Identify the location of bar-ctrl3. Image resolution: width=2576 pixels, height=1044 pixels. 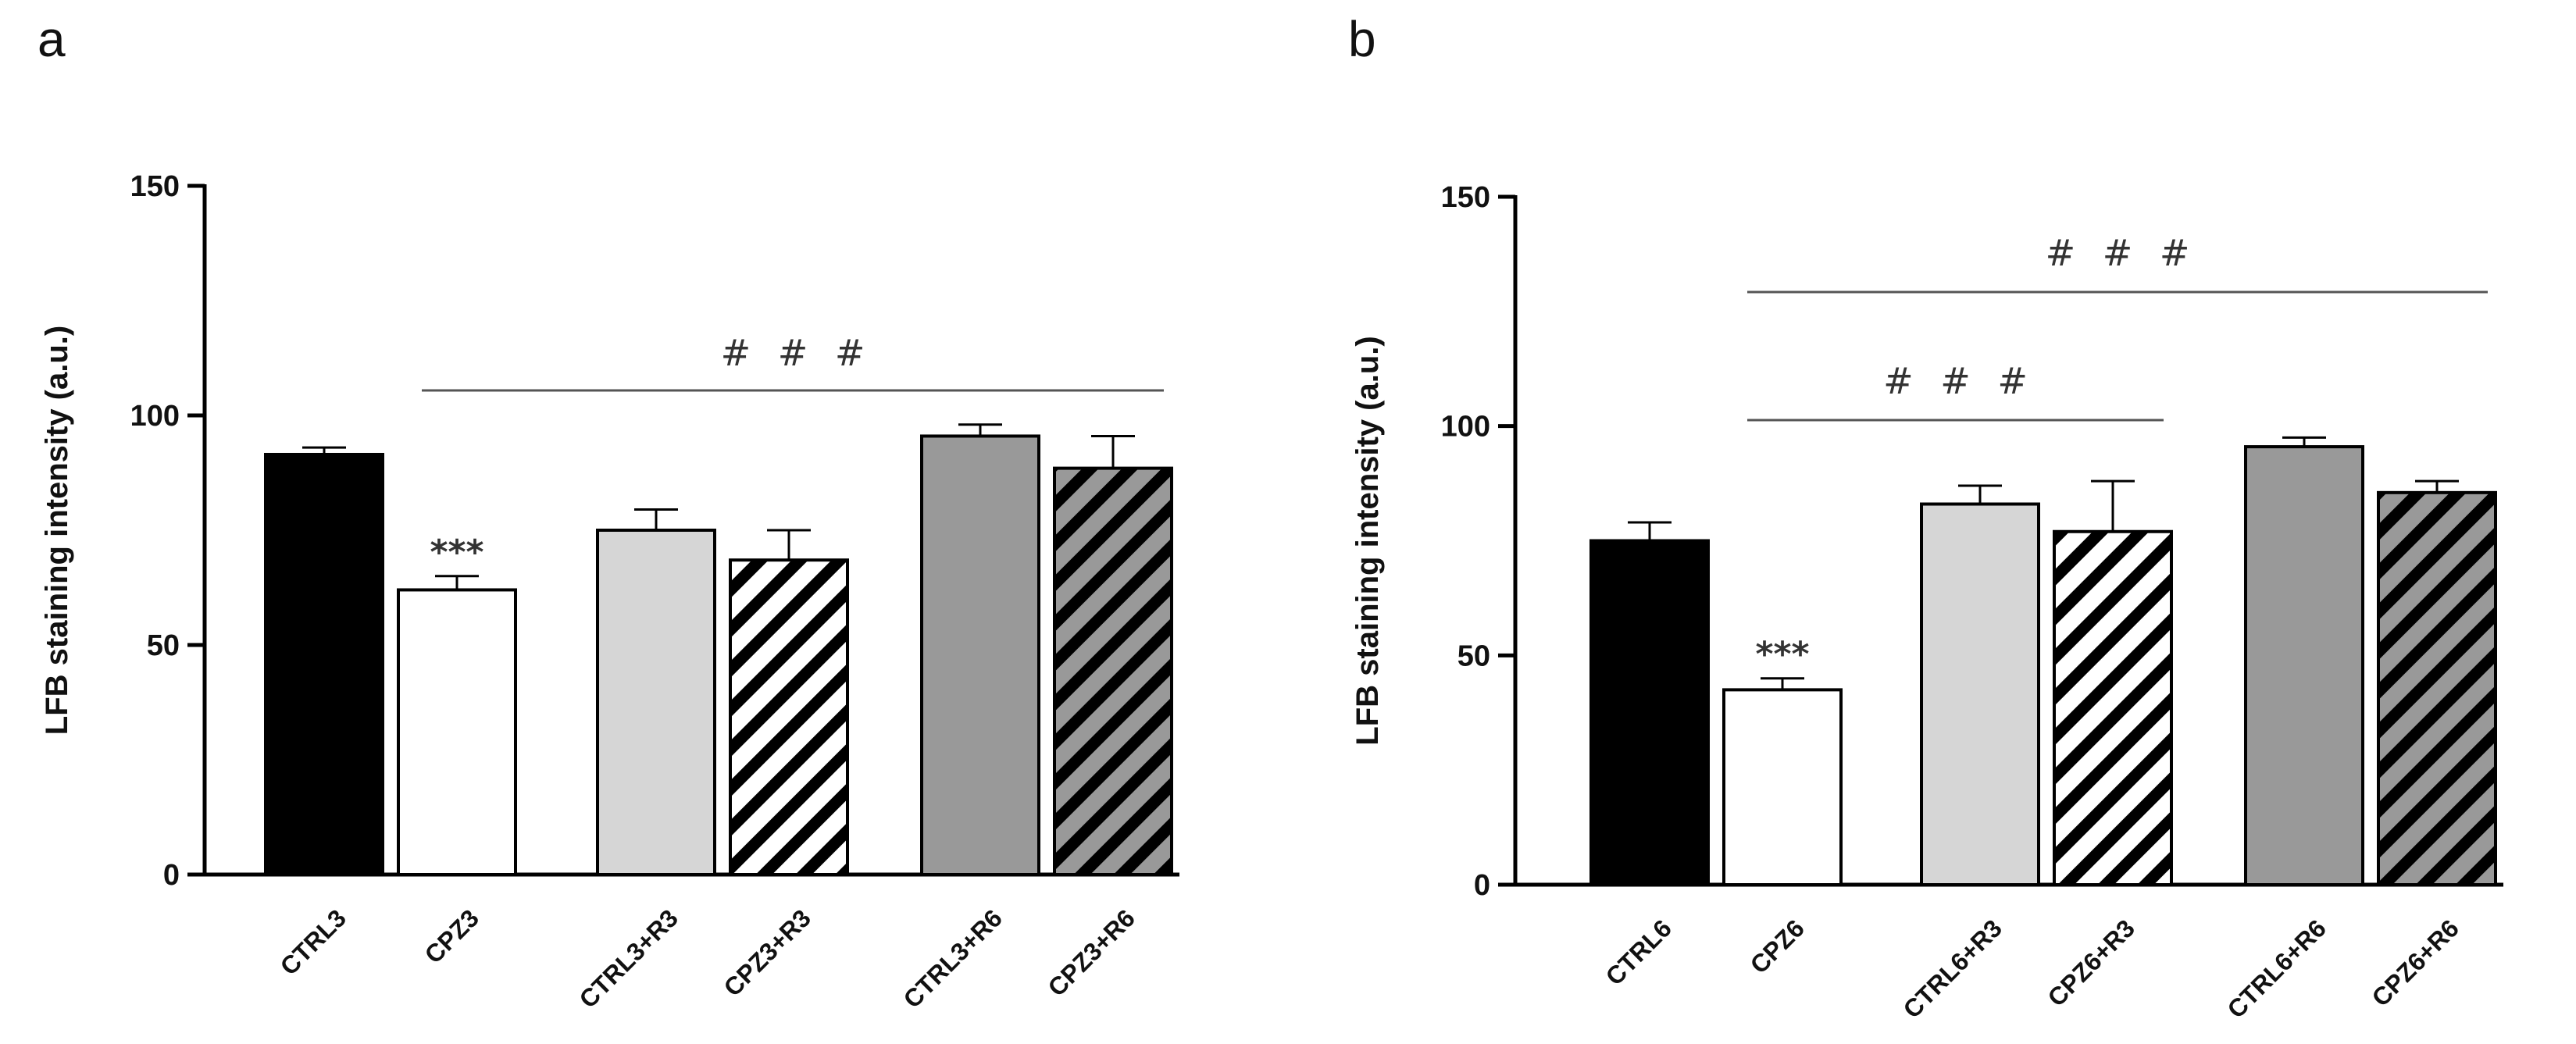
(324, 664).